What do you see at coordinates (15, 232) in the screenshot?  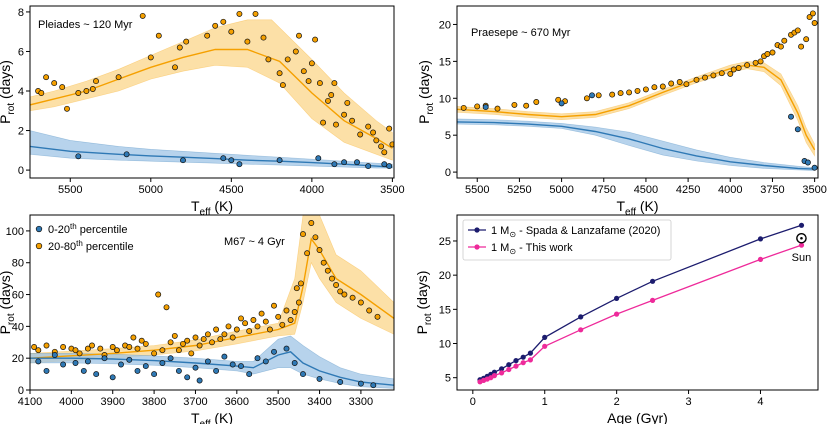 I see `y-tick-label: 100` at bounding box center [15, 232].